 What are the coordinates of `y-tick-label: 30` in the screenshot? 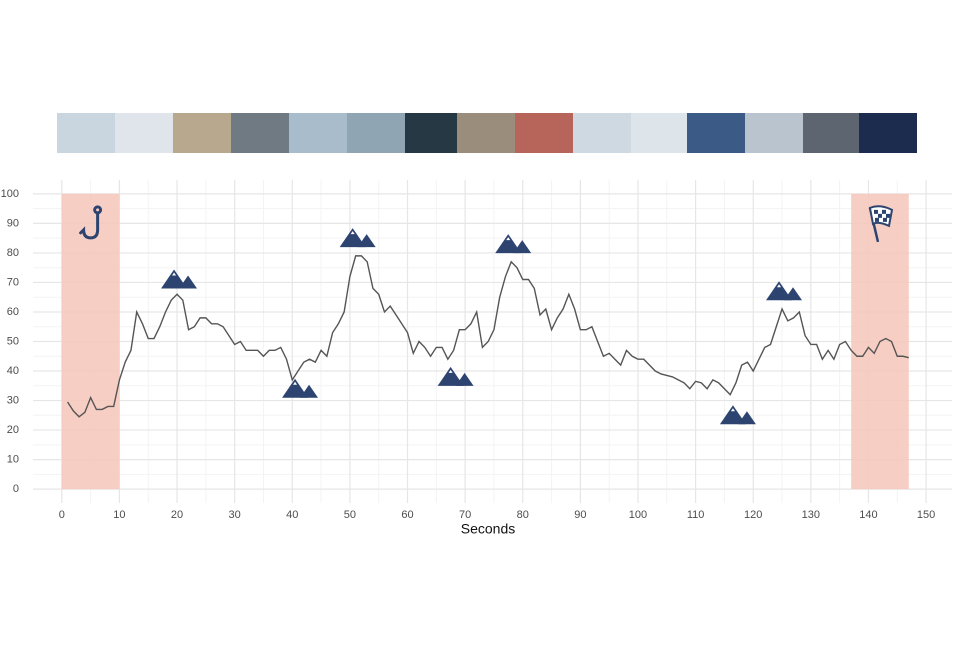 It's located at (13, 400).